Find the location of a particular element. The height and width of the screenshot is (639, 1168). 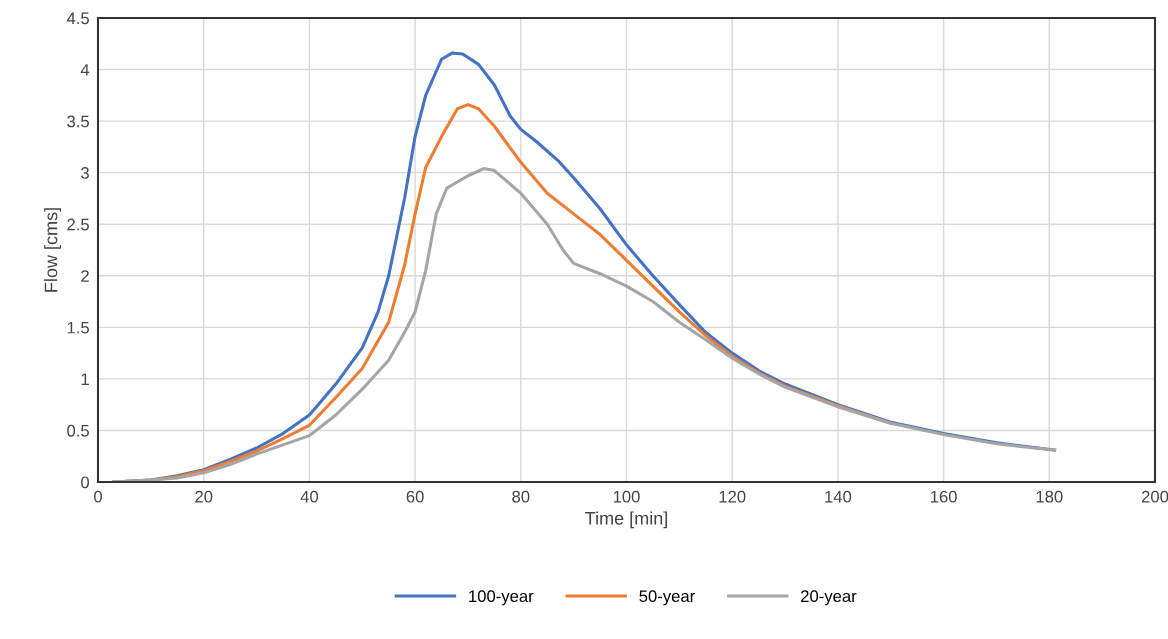

x-tick-label: 80 is located at coordinates (521, 496).